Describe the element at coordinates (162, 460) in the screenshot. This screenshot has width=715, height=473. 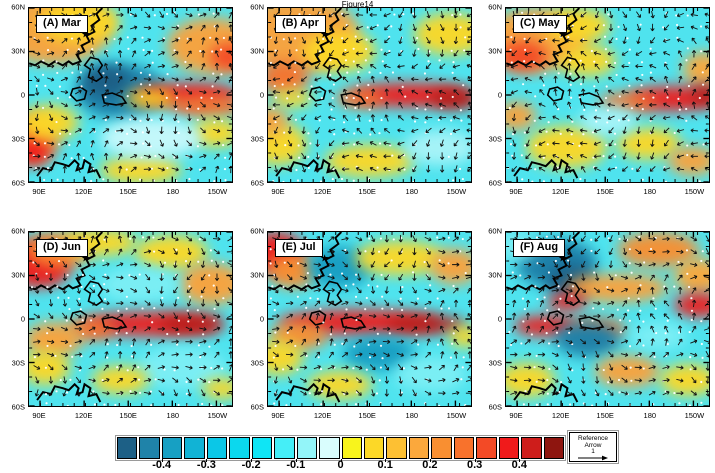
I see `colorbar-tick` at that location.